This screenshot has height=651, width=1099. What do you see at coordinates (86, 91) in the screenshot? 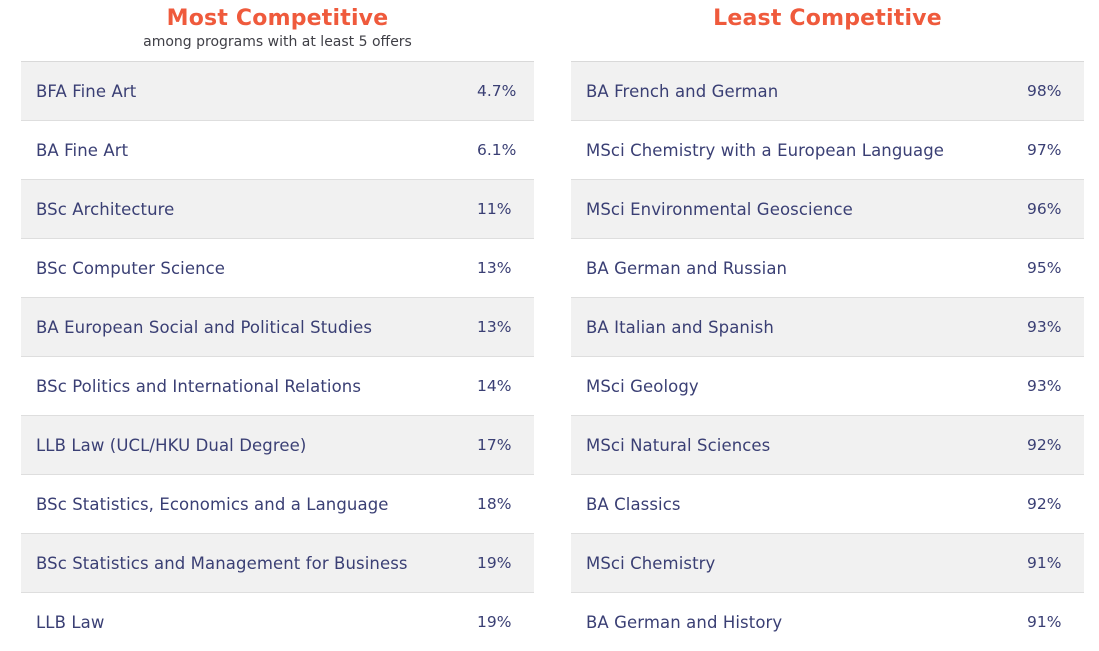
I see `program-name: BFA Fine Art` at bounding box center [86, 91].